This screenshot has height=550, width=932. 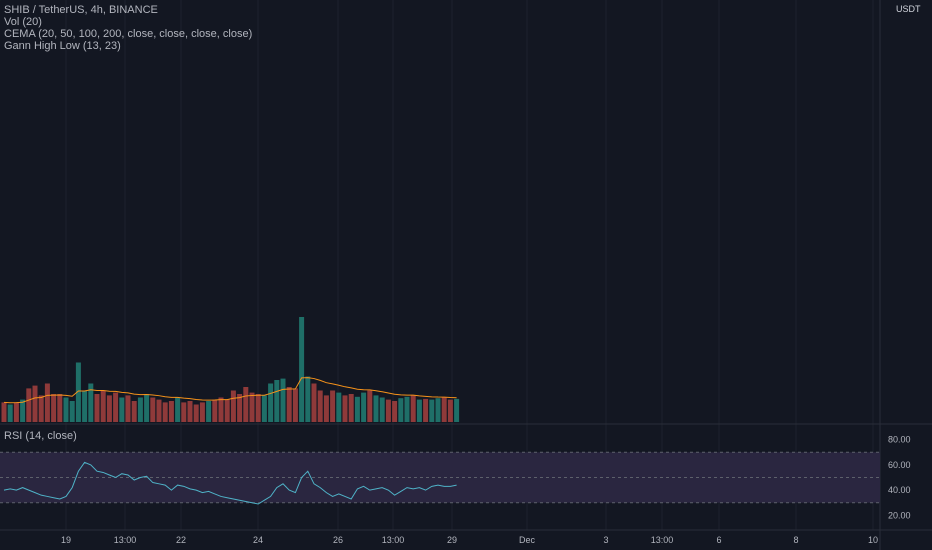 What do you see at coordinates (899, 515) in the screenshot?
I see `rsi-tick-label: 20.00` at bounding box center [899, 515].